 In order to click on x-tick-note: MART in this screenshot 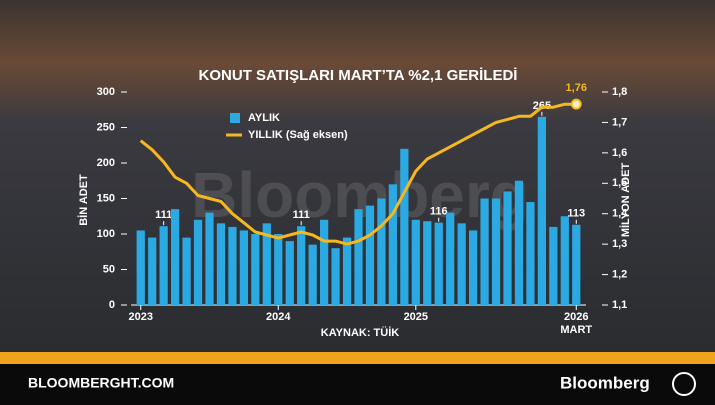, I will do `click(576, 330)`.